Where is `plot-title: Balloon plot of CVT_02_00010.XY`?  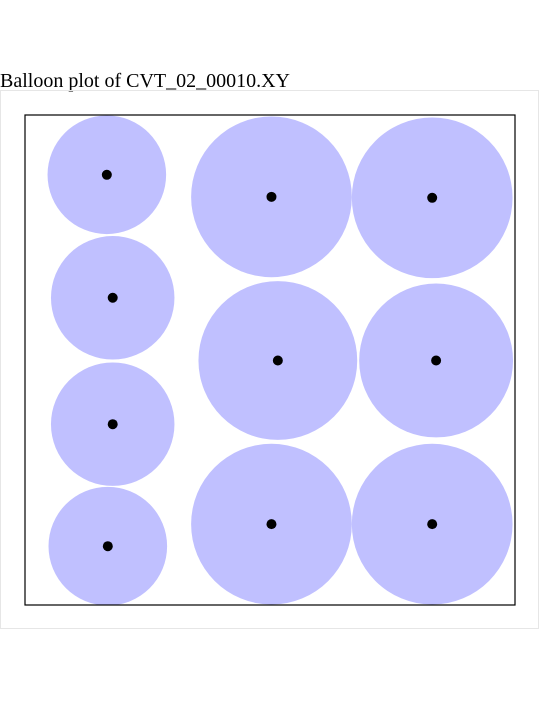 plot-title: Balloon plot of CVT_02_00010.XY is located at coordinates (145, 81).